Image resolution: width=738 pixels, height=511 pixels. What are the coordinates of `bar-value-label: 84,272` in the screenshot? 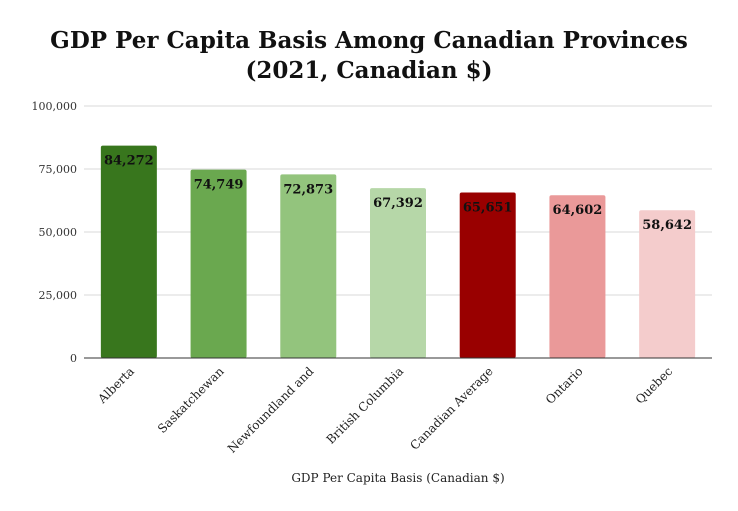 It's located at (129, 161).